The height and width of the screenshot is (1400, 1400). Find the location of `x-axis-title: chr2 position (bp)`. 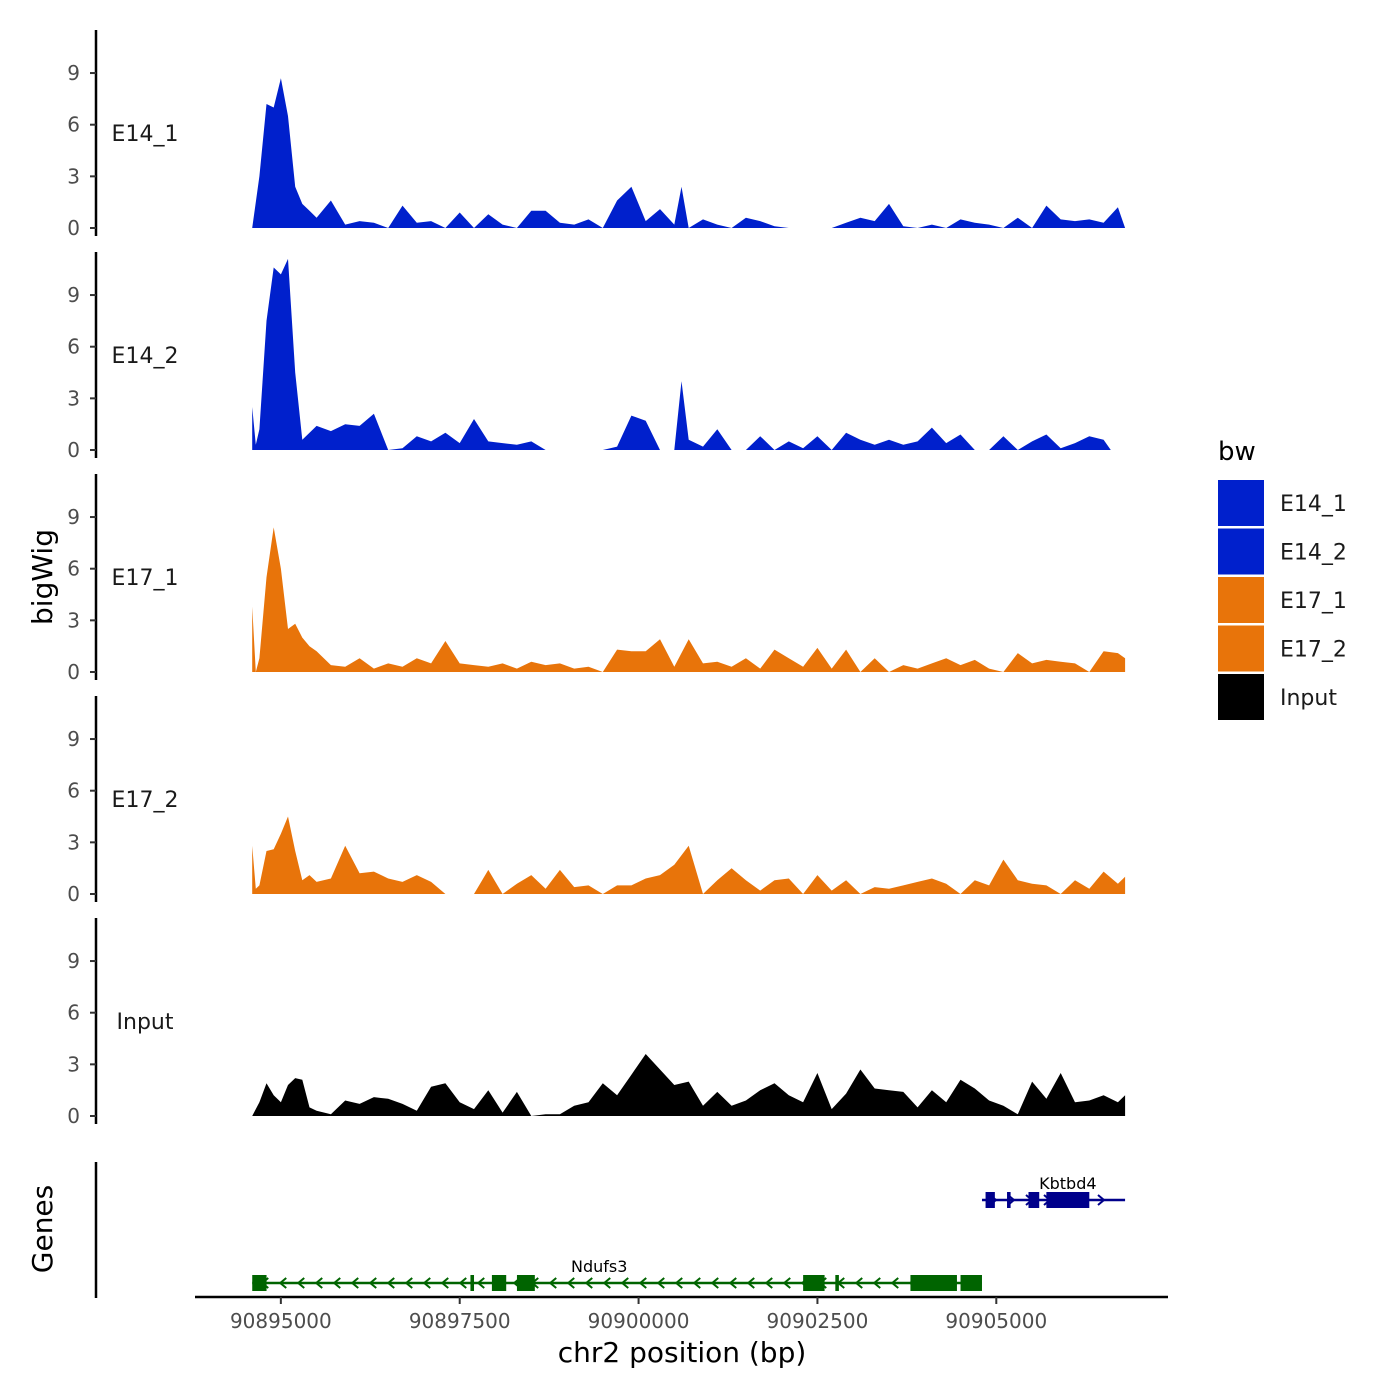

x-axis-title: chr2 position (bp) is located at coordinates (682, 1352).